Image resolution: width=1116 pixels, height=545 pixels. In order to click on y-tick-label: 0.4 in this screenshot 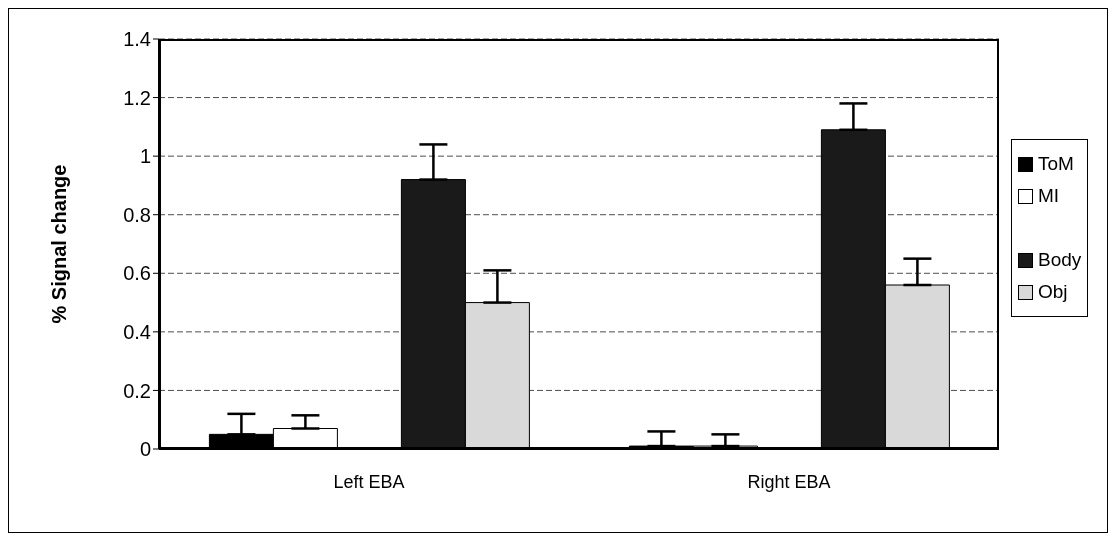, I will do `click(137, 331)`.